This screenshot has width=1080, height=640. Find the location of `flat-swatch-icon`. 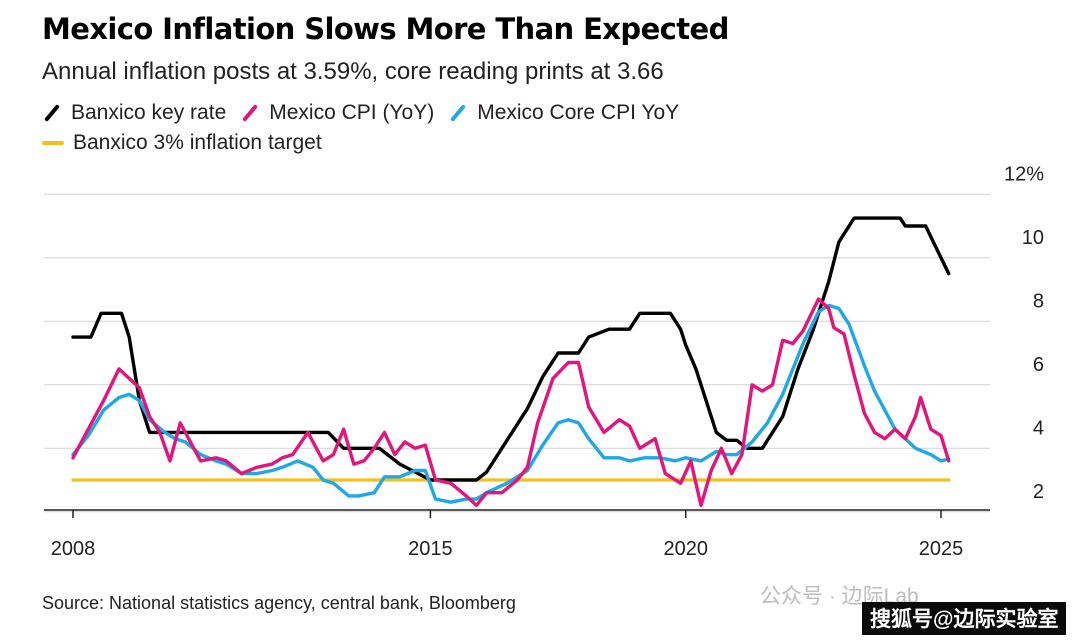

flat-swatch-icon is located at coordinates (53, 143).